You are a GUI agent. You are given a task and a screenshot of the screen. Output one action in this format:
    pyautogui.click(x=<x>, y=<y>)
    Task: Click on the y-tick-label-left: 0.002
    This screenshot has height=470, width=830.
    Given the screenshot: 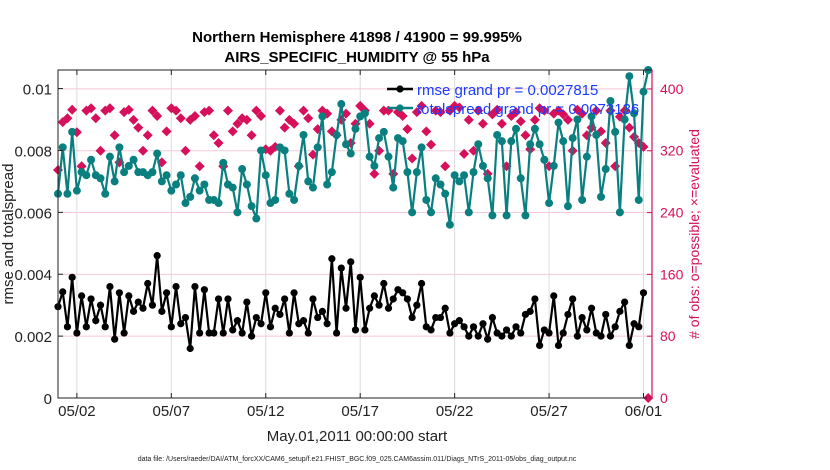 What is the action you would take?
    pyautogui.click(x=33, y=337)
    